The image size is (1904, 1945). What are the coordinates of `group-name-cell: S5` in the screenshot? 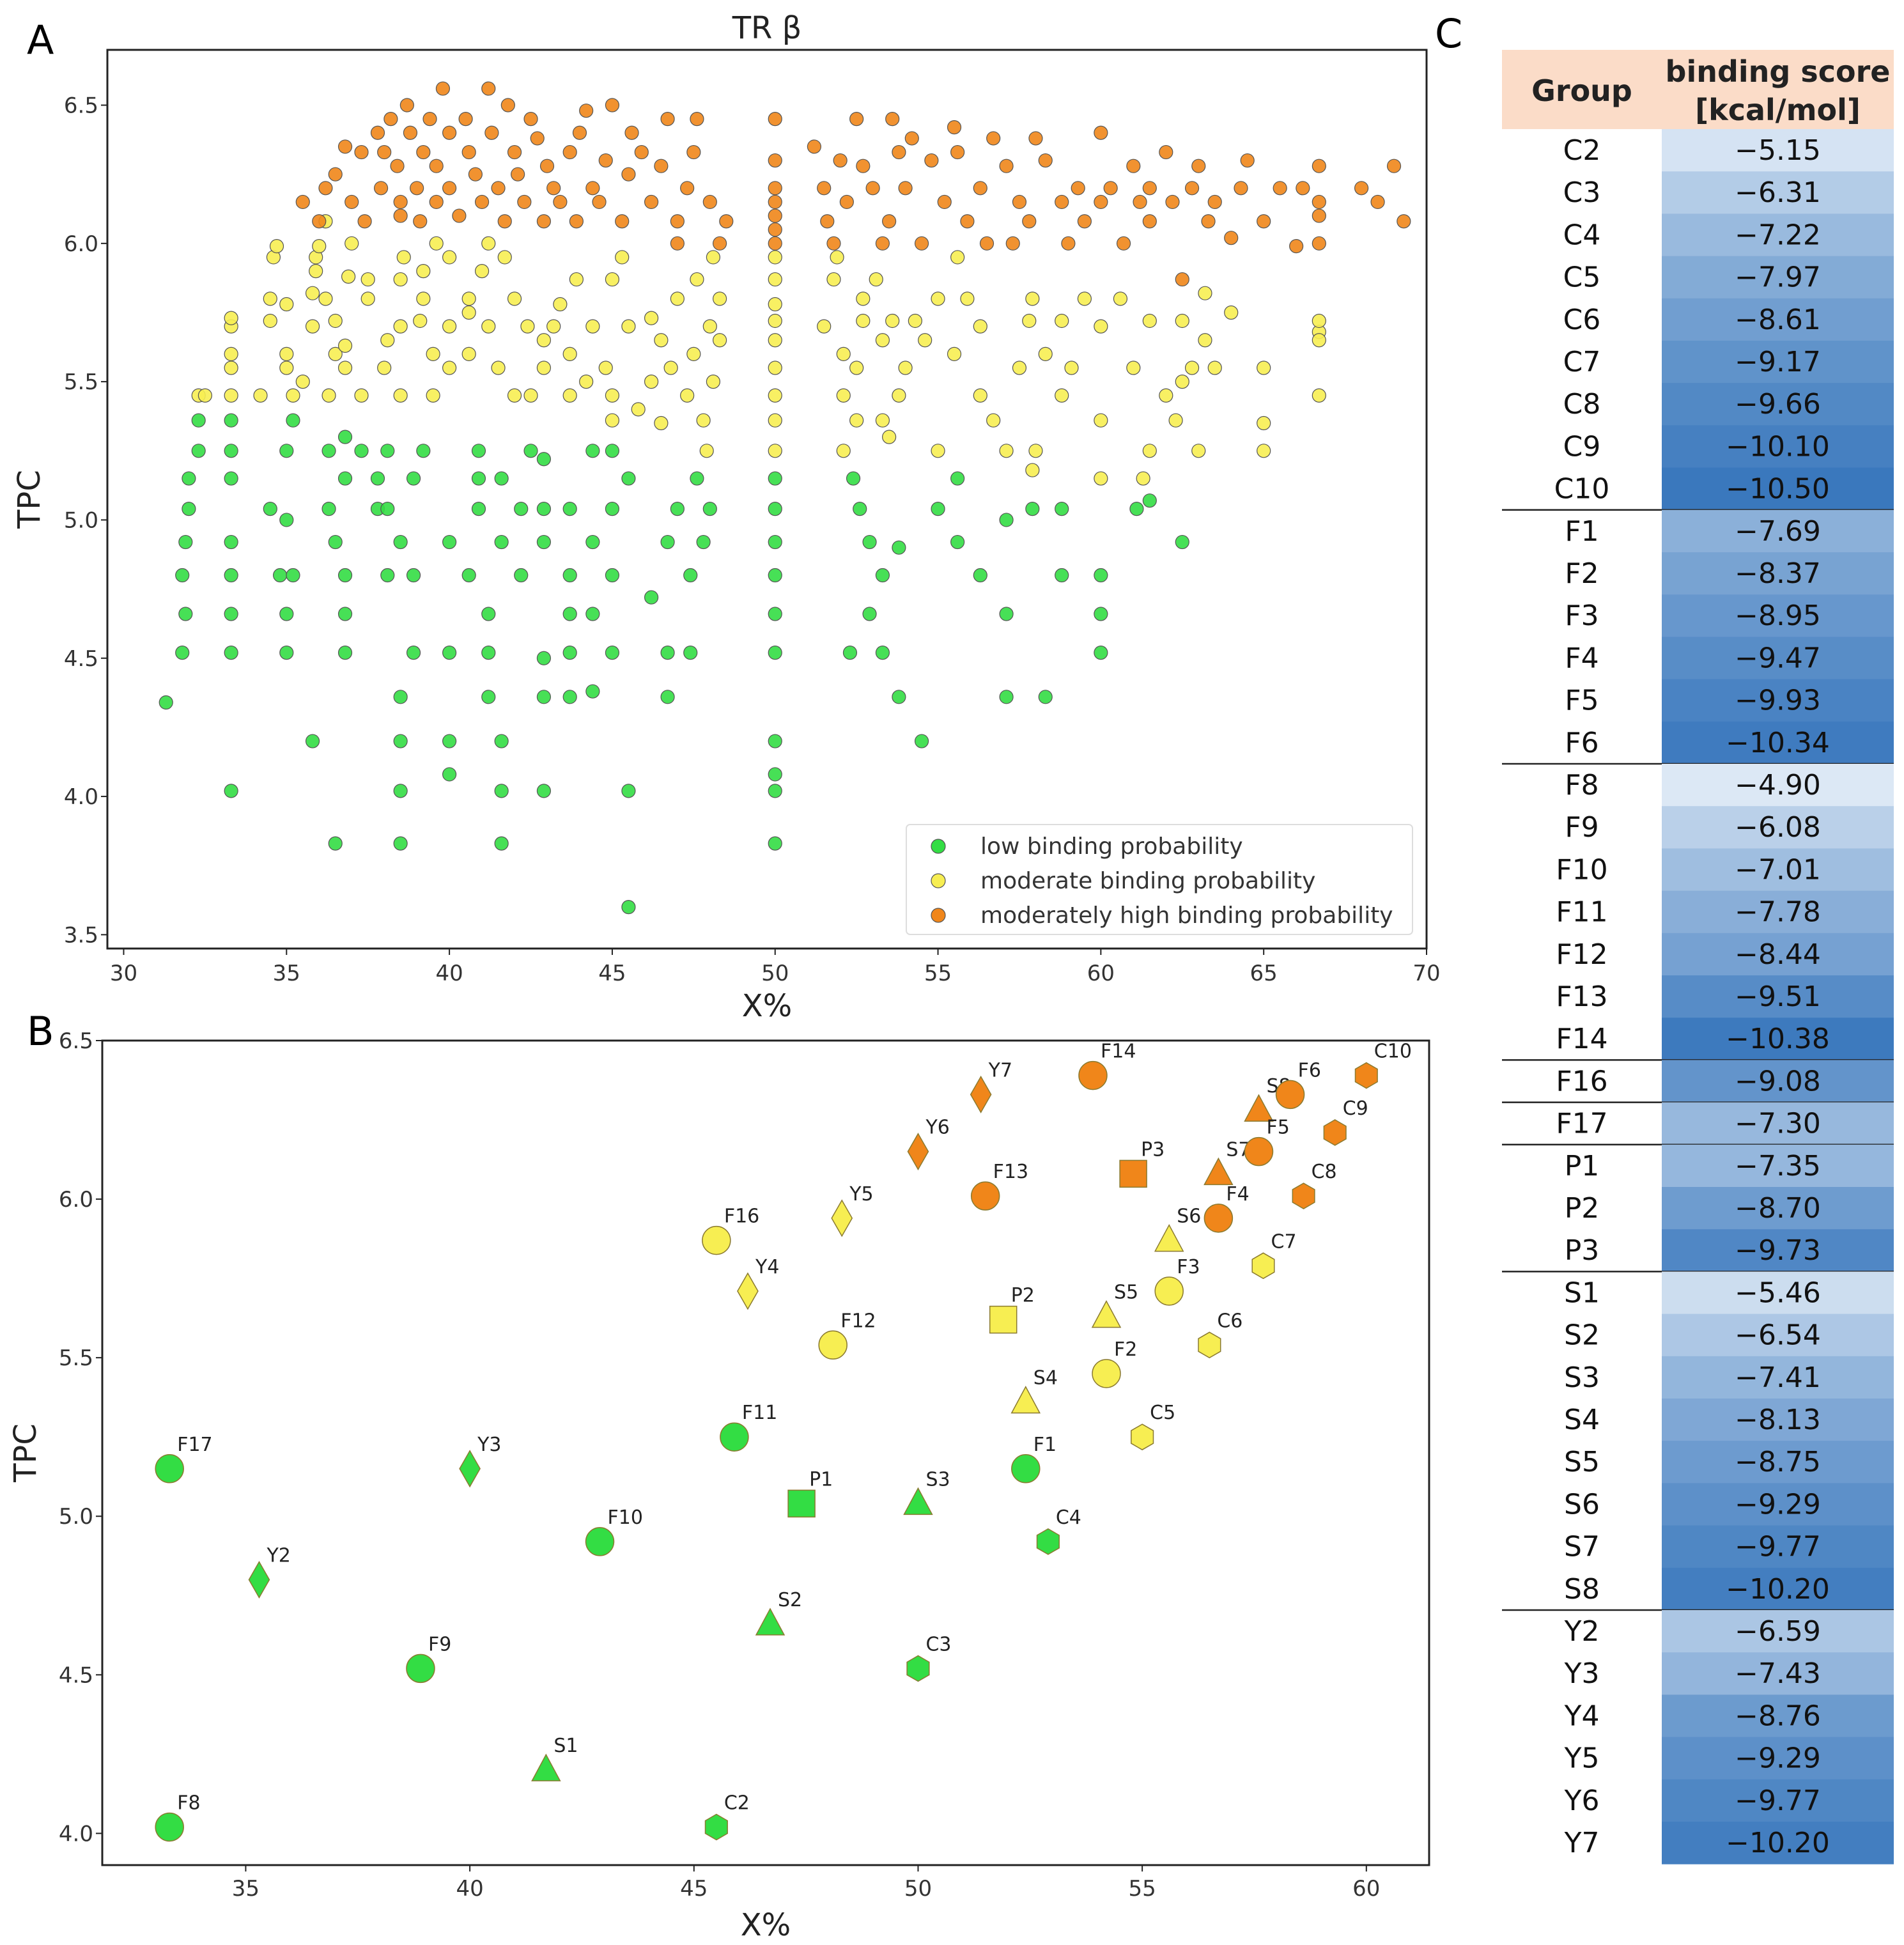 It's located at (1582, 1462).